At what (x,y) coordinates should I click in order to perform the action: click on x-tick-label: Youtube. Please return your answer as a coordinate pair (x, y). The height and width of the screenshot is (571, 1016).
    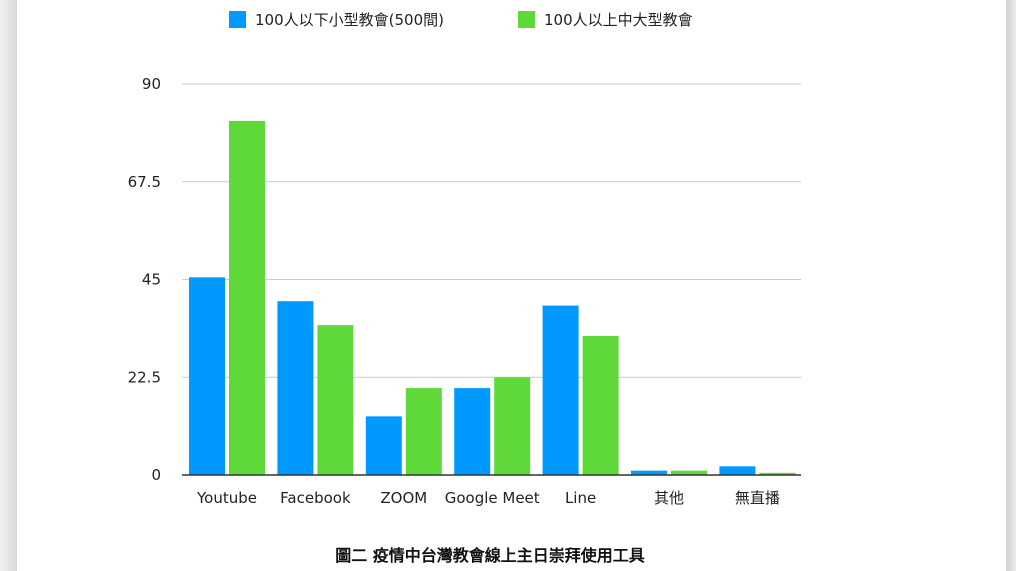
    Looking at the image, I should click on (226, 498).